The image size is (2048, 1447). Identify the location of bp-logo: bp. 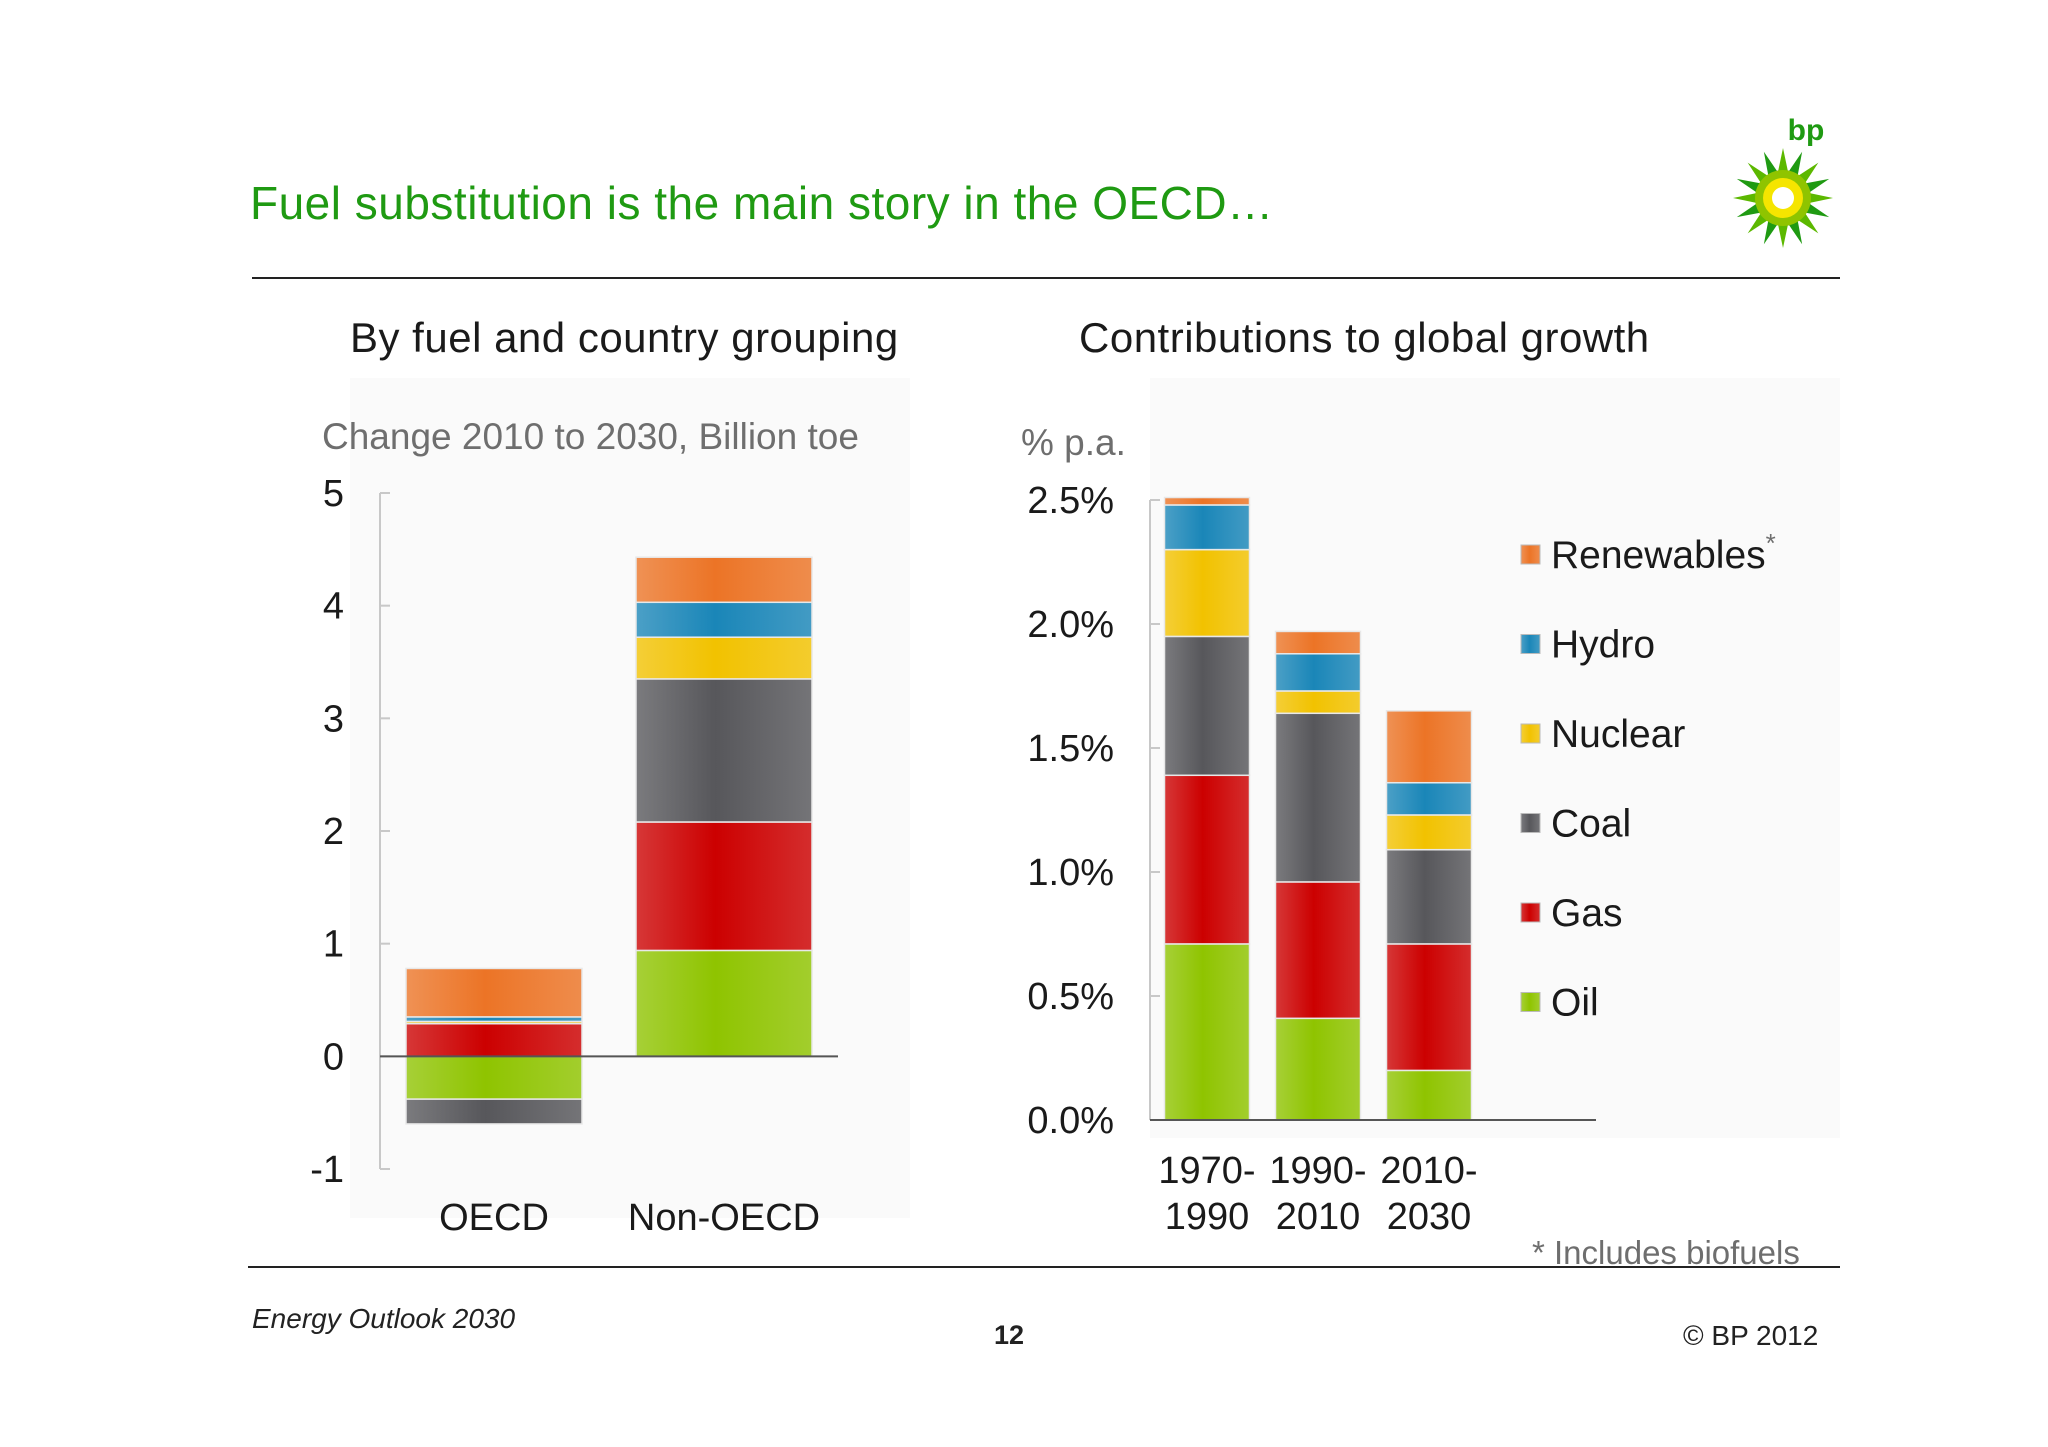
(1780, 185).